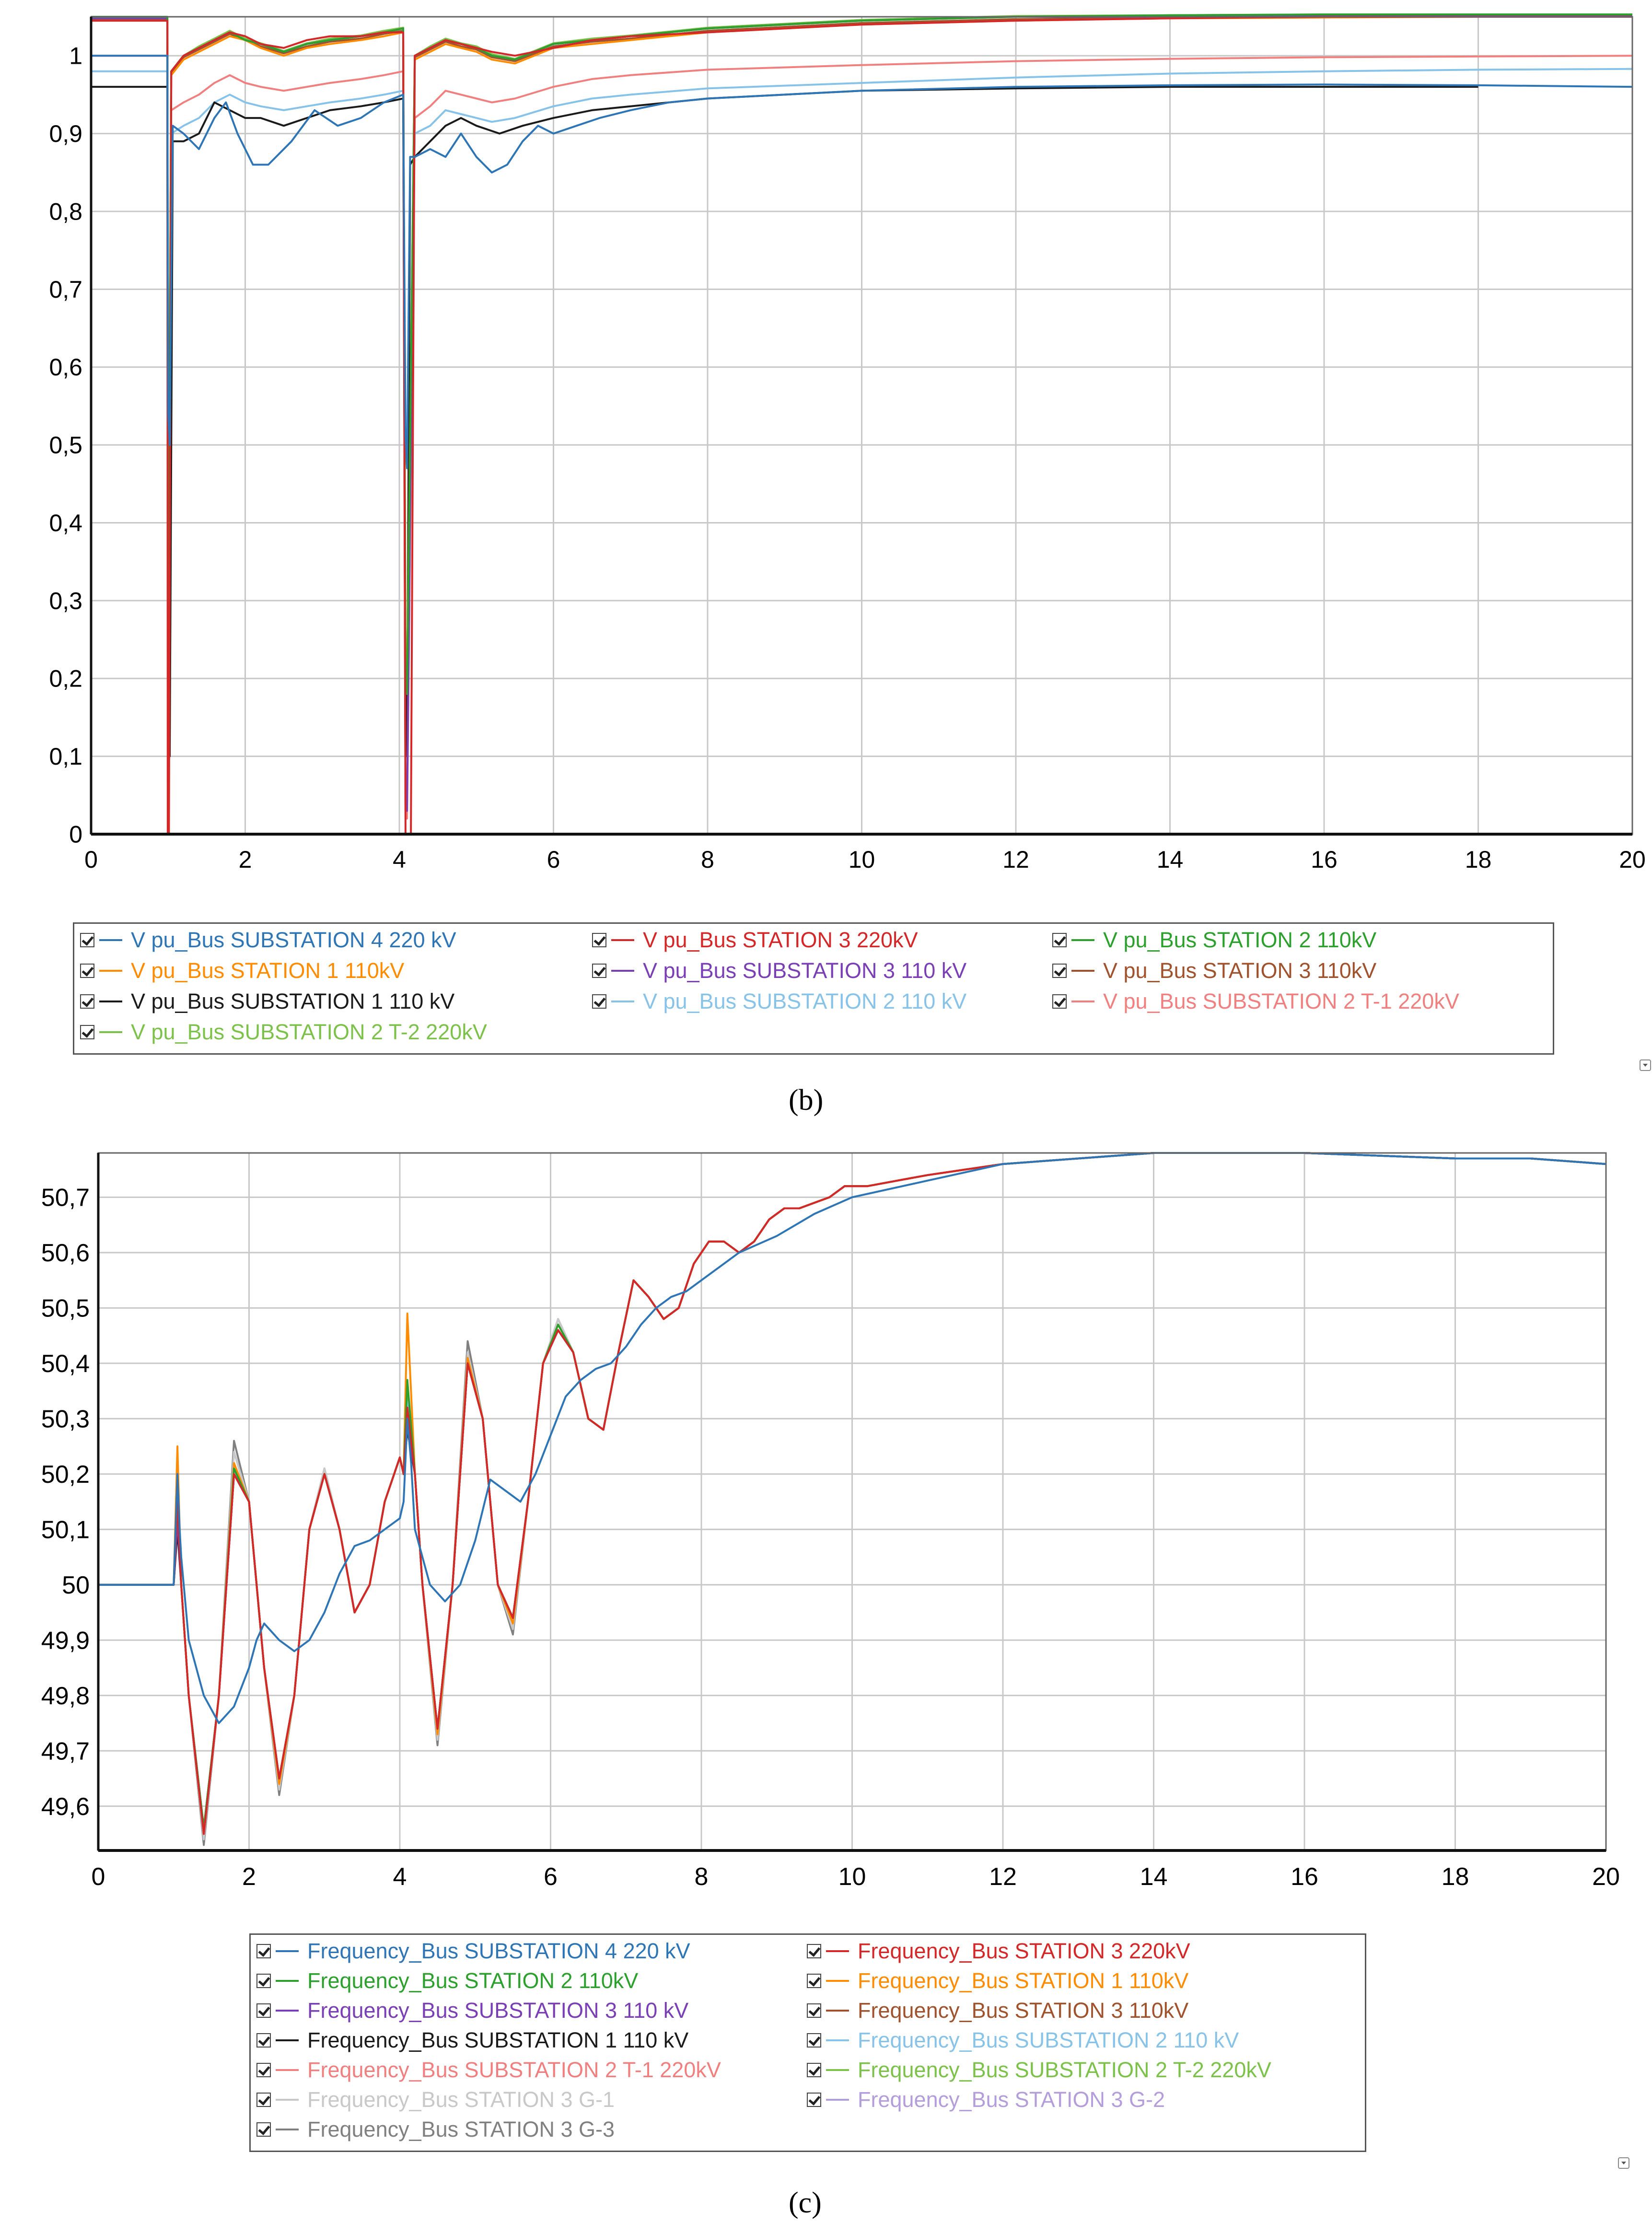  I want to click on y-tick-label: 0,4, so click(65, 523).